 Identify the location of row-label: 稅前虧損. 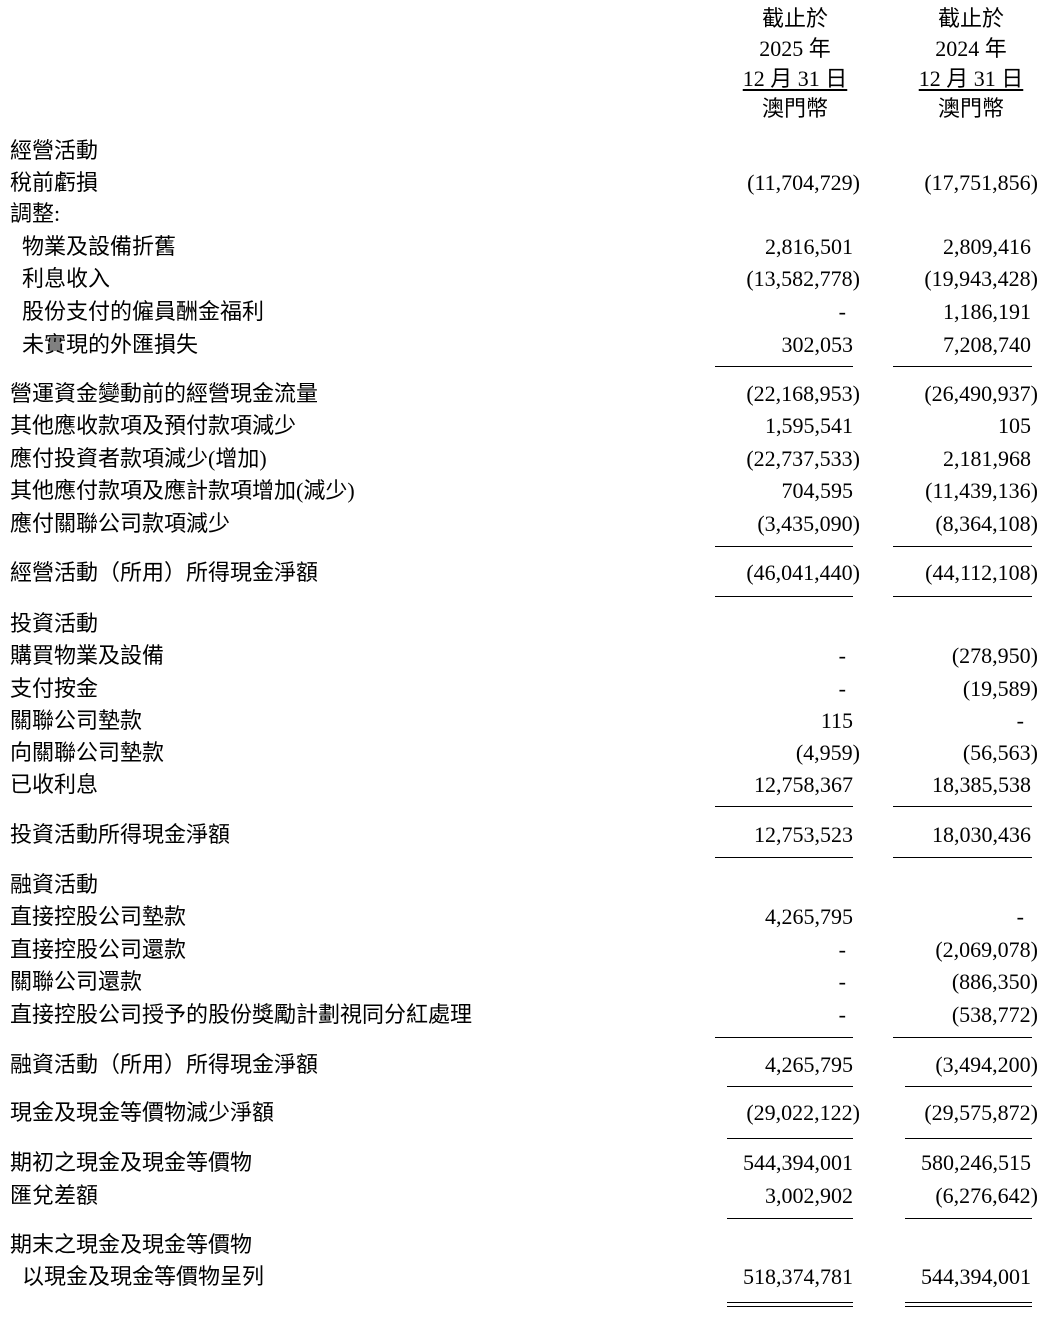
(54, 182).